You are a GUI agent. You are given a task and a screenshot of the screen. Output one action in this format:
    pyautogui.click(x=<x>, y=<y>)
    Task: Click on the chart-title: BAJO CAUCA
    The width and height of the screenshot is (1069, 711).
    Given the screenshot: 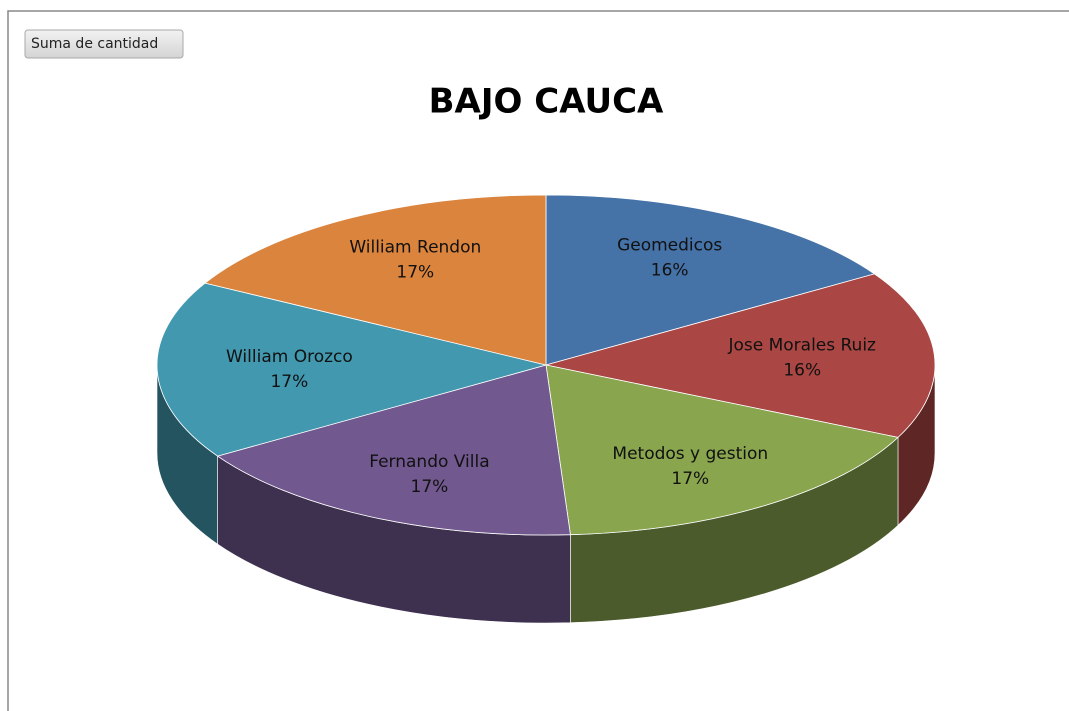 What is the action you would take?
    pyautogui.click(x=546, y=102)
    